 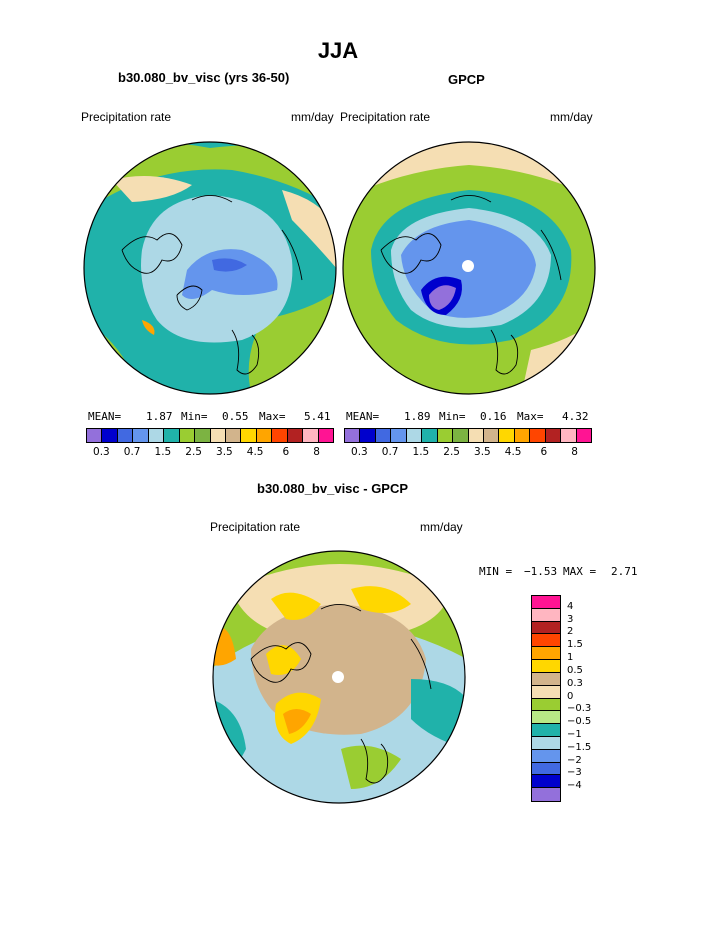 I want to click on model-field-darkblue-core, so click(x=229, y=265).